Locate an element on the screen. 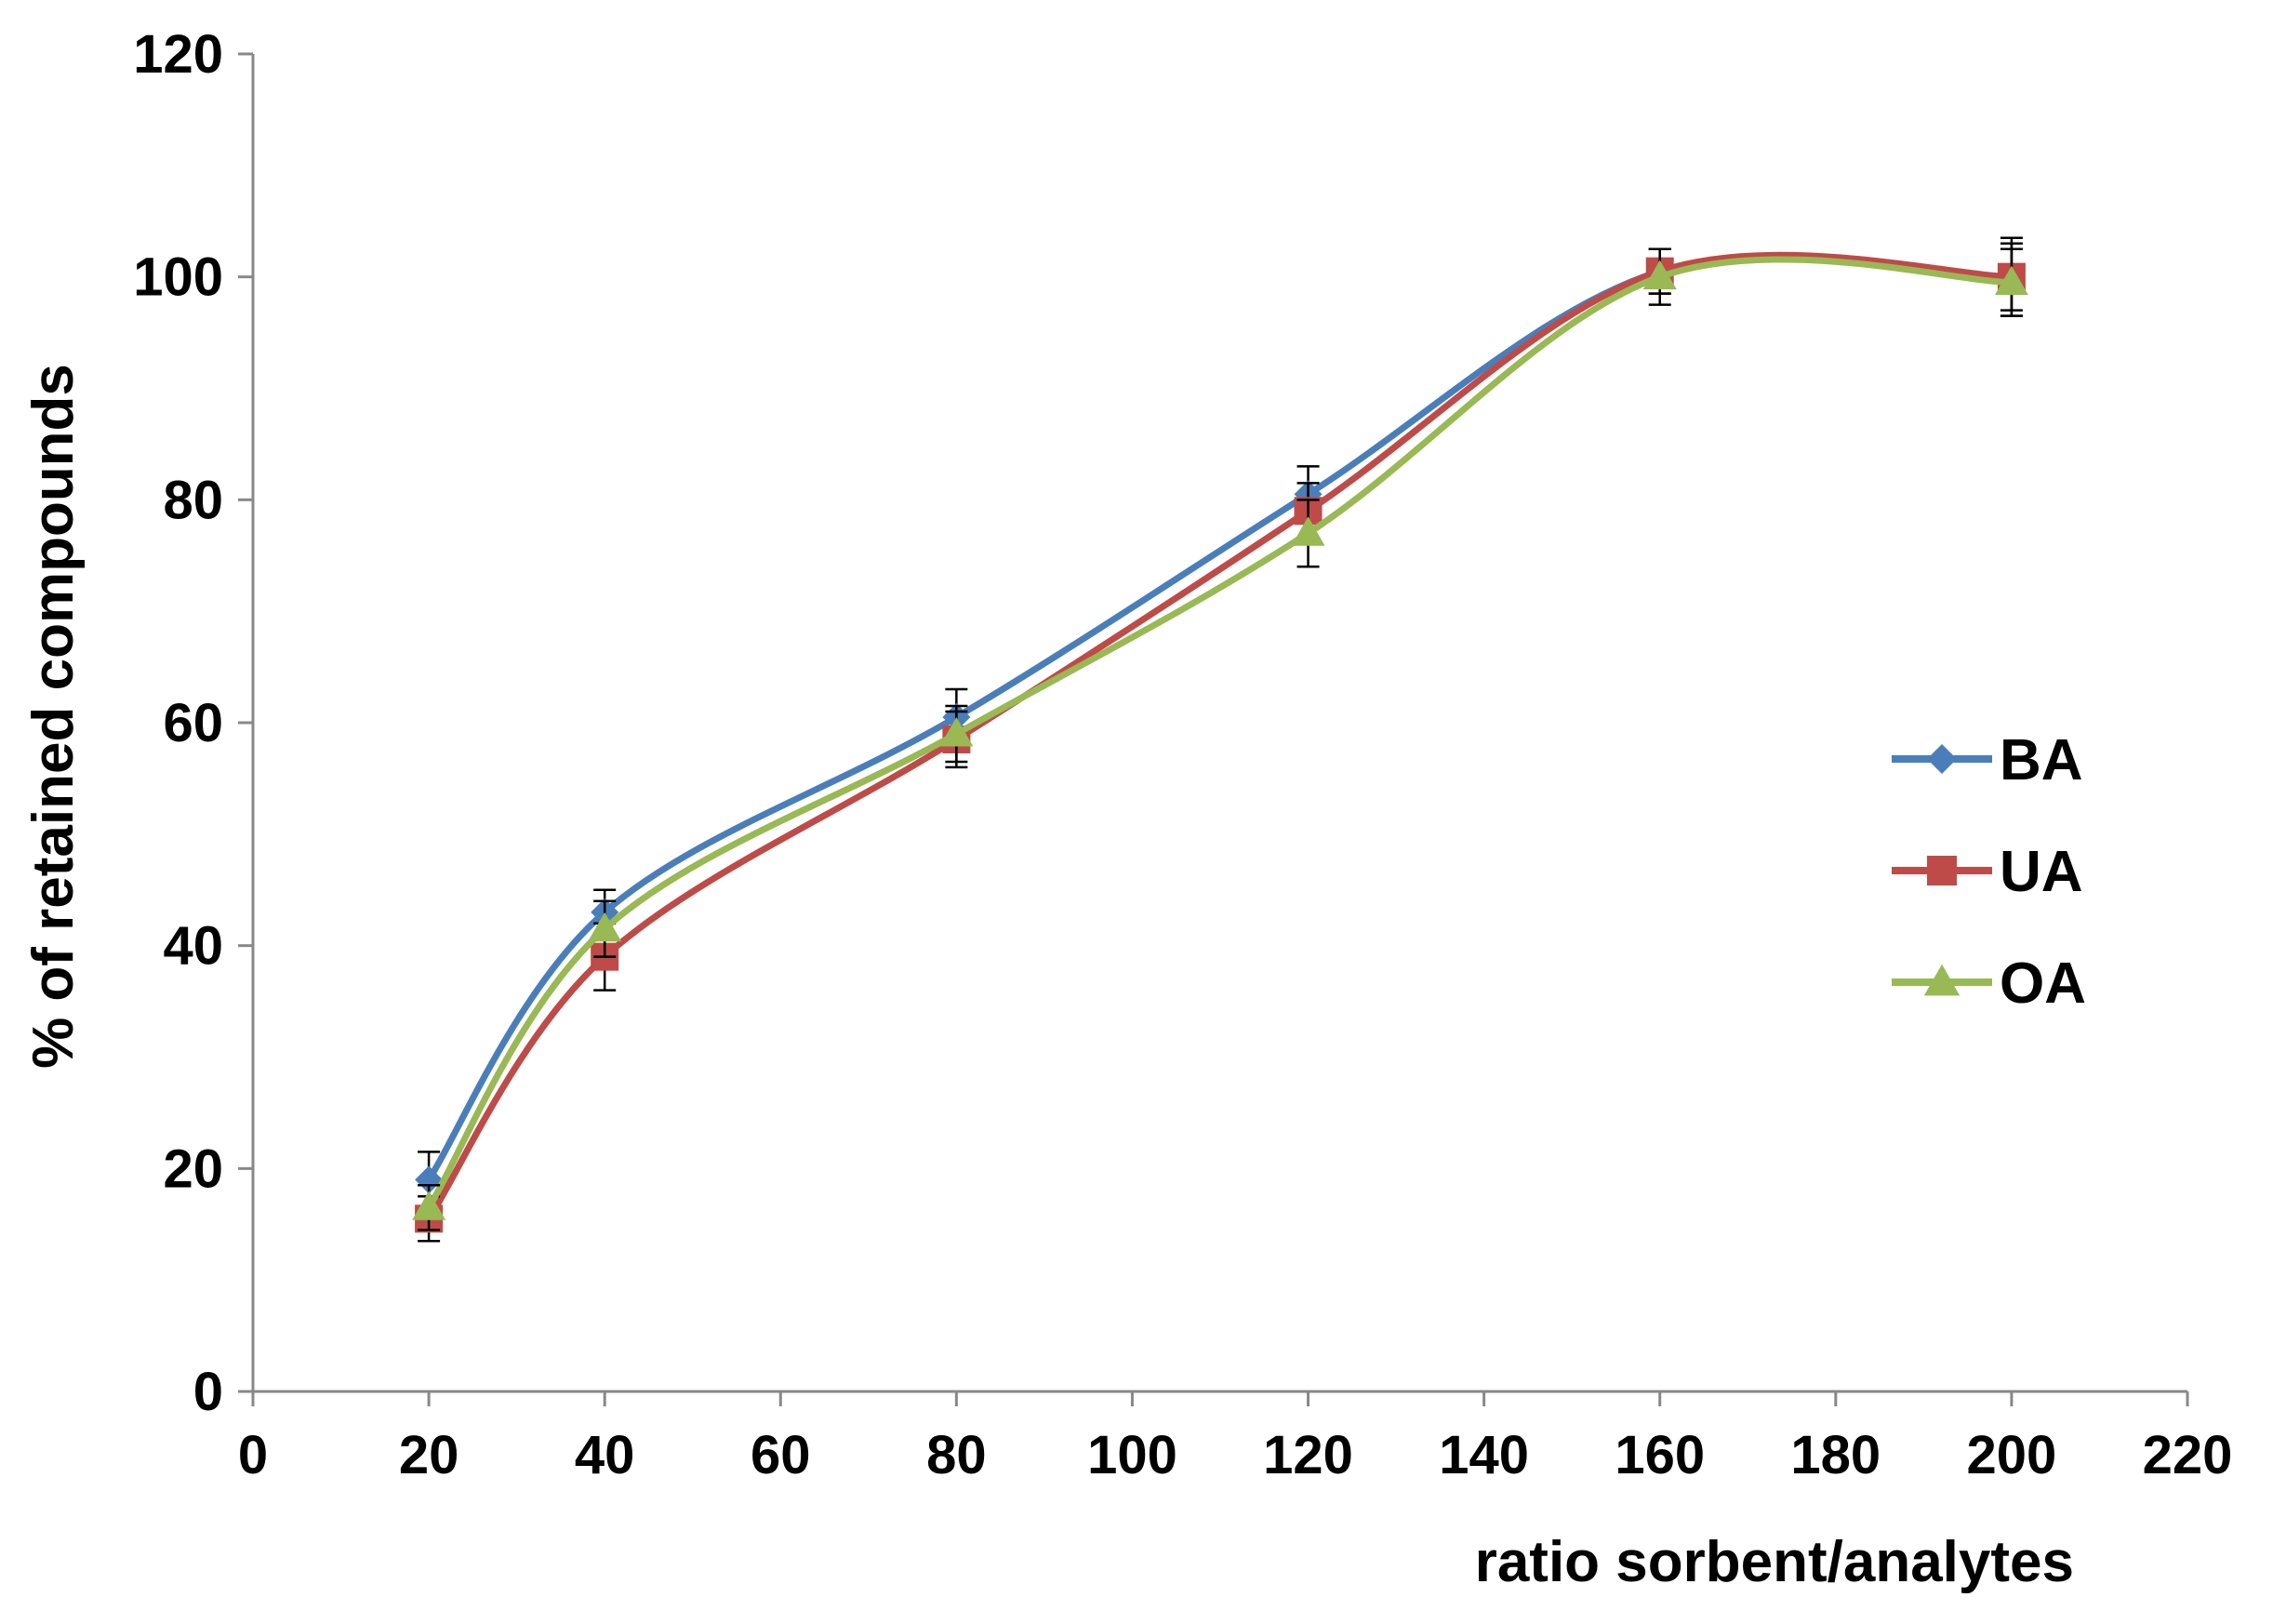 This screenshot has height=1624, width=2273. legend-label-oa: OA is located at coordinates (2043, 984).